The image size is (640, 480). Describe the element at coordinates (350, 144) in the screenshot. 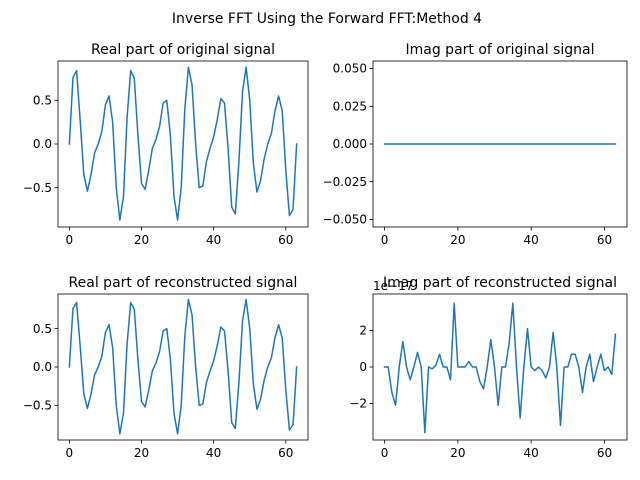

I see `y-tick-label: 0.000` at that location.